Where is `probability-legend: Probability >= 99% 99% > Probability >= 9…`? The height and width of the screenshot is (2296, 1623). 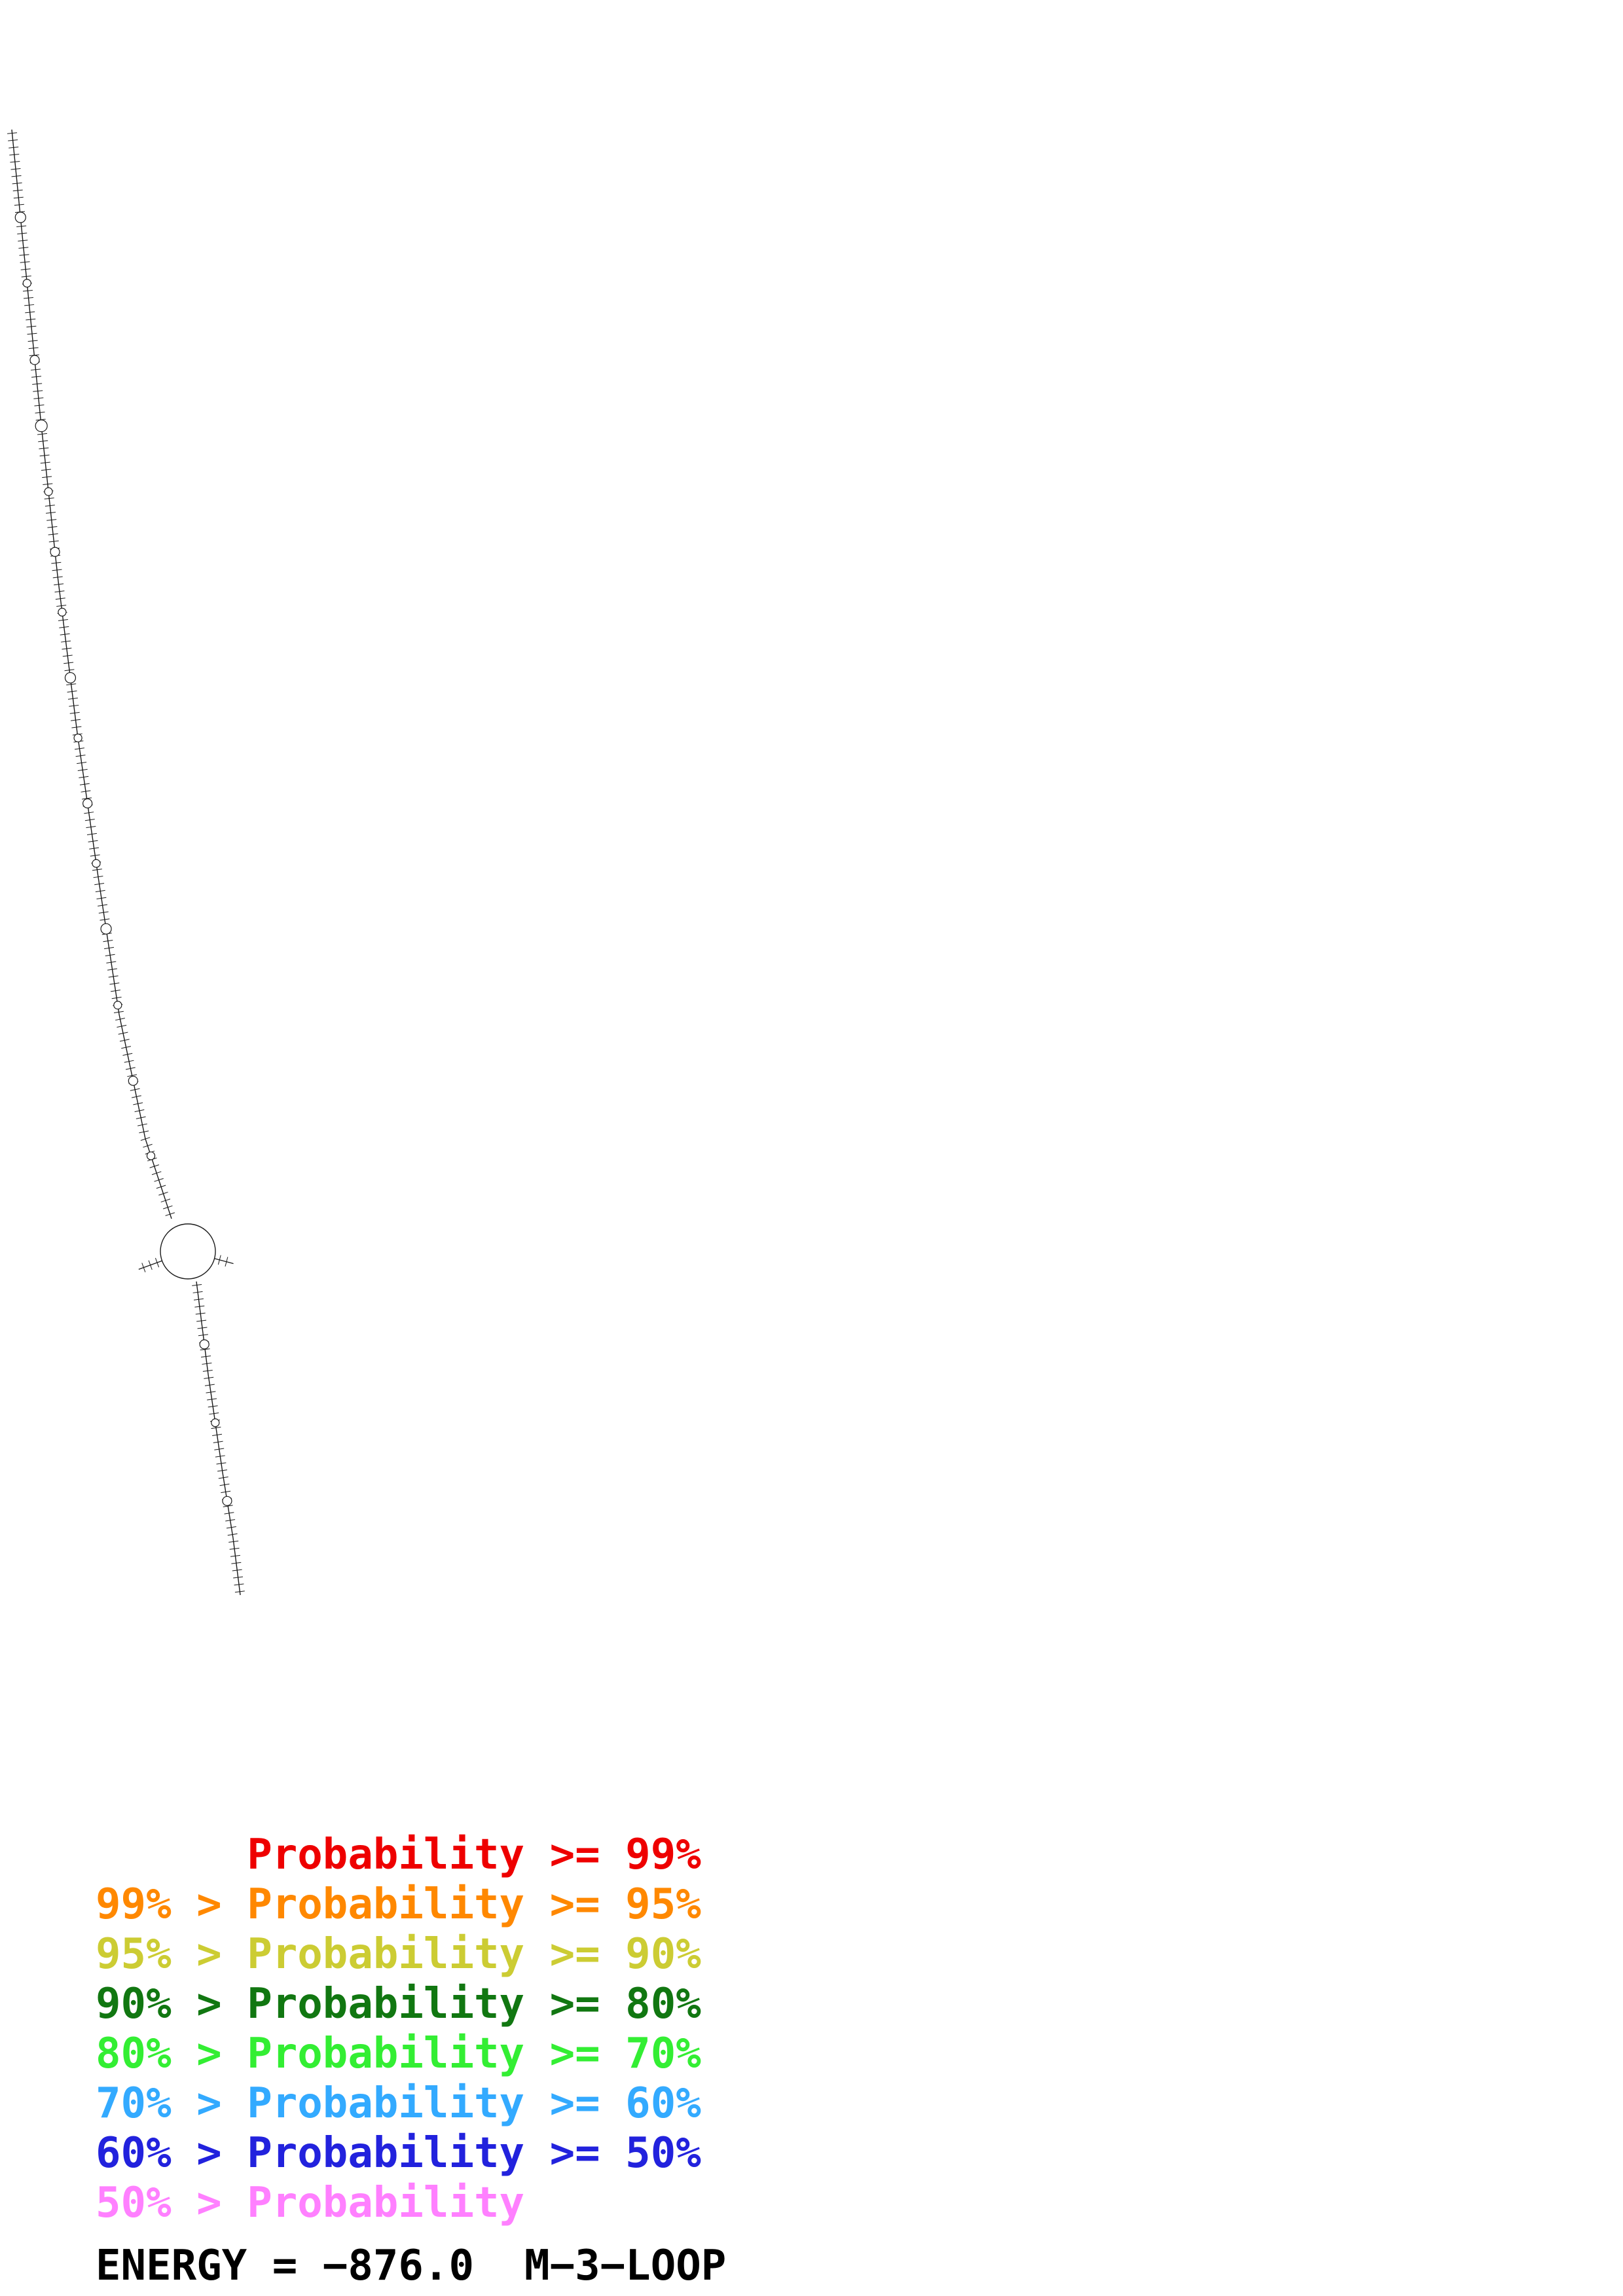
probability-legend: Probability >= 99% 99% > Probability >= 9… is located at coordinates (398, 2029).